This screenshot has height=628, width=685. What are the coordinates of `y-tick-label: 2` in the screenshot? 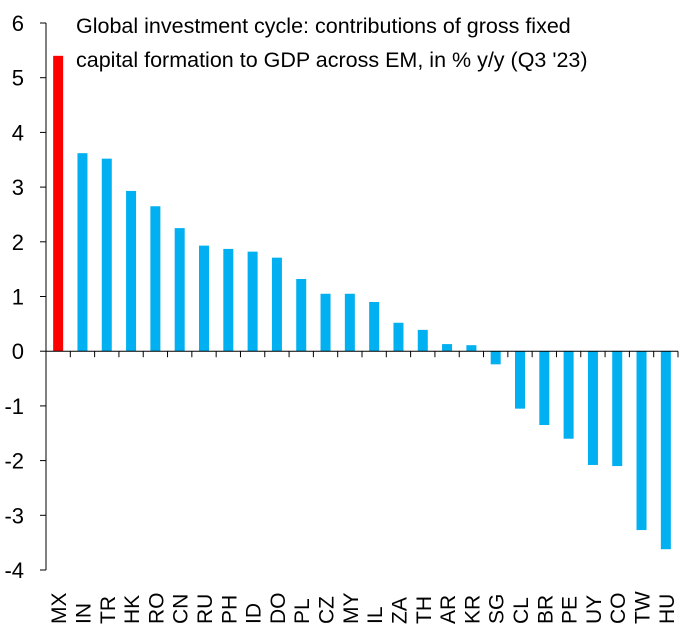 It's located at (18, 242).